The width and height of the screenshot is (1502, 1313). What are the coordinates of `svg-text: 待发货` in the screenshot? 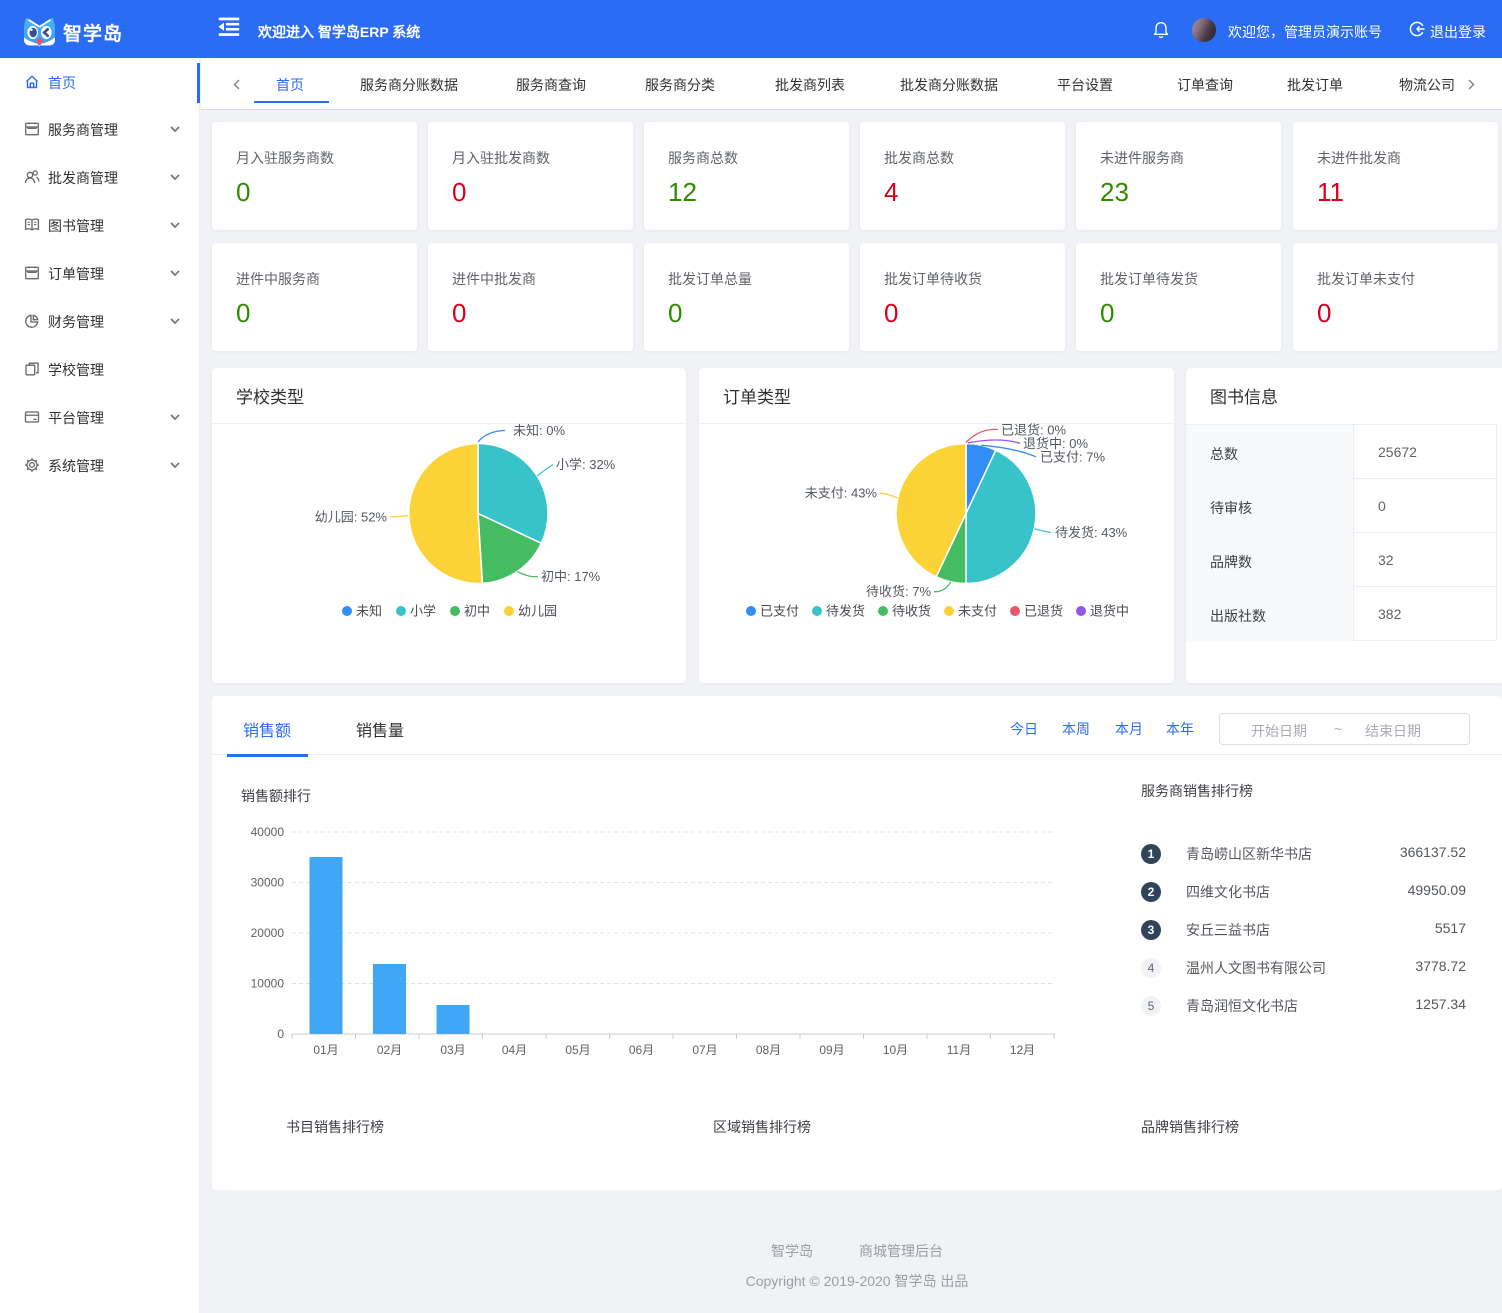 It's located at (845, 611).